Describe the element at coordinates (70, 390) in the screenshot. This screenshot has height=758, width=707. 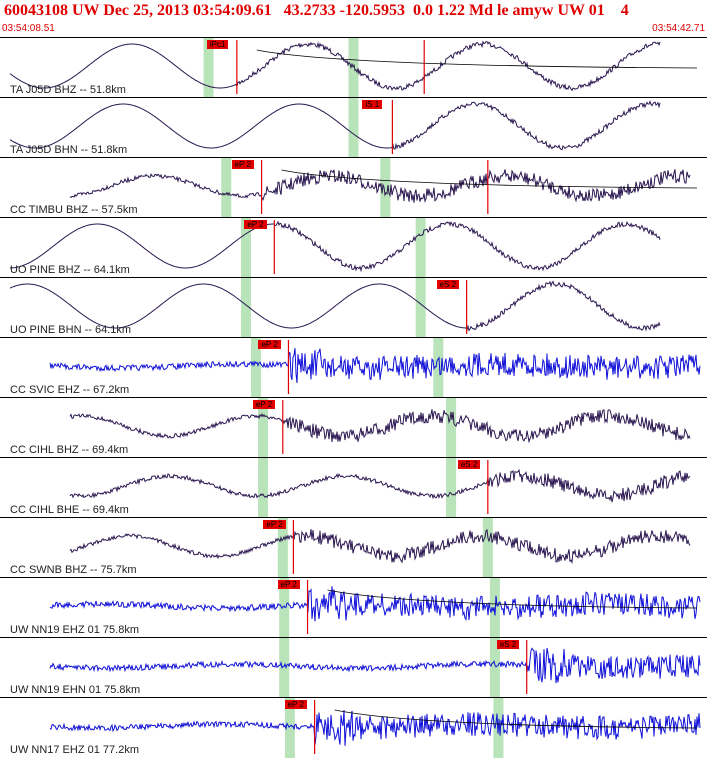
I see `trace-label: CC SVIC EHZ -- 67.2km` at that location.